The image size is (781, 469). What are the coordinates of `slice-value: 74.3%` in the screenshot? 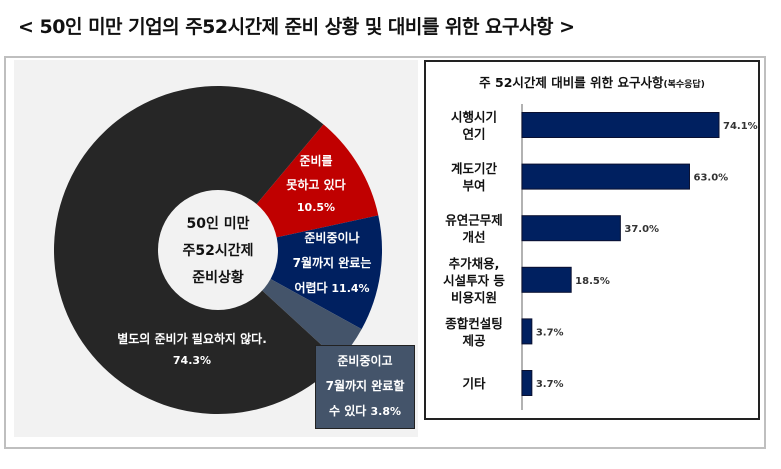 It's located at (192, 360).